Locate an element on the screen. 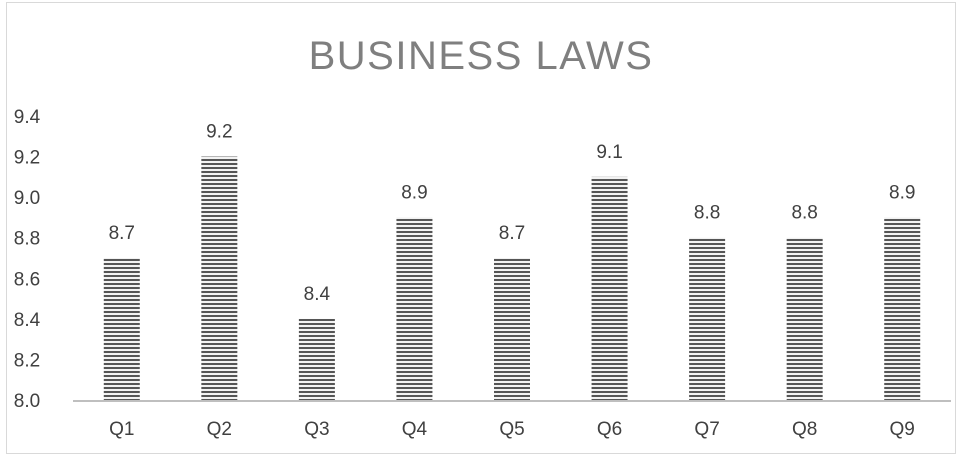  x-tick-label: Q5 is located at coordinates (511, 429).